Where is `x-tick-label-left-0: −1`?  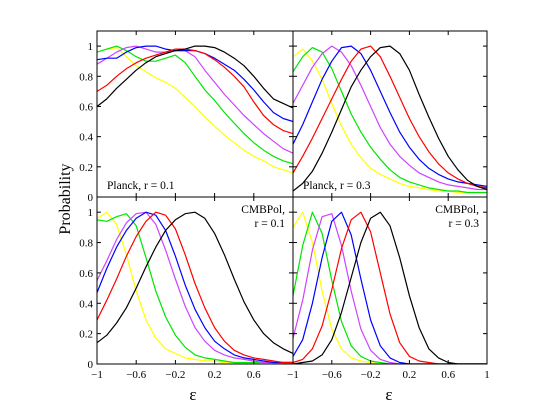
x-tick-label-left-0: −1 is located at coordinates (97, 375).